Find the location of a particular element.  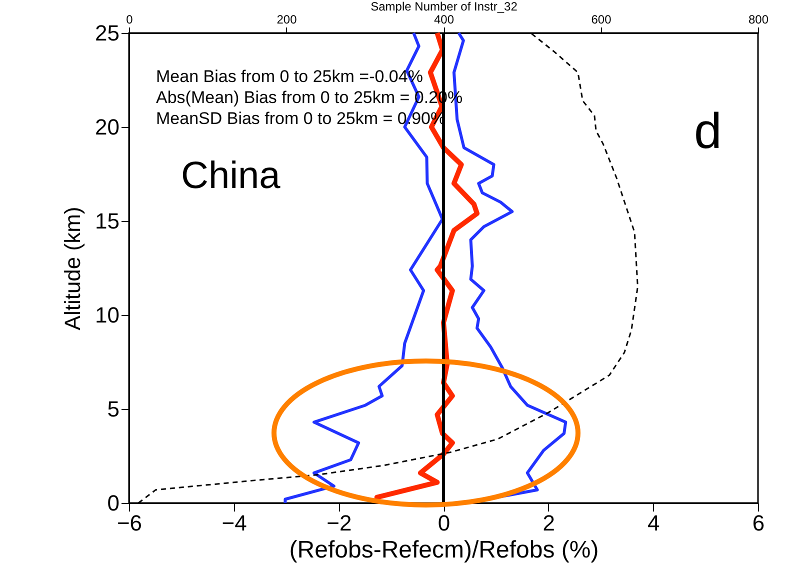

y-tick-label: 0 is located at coordinates (113, 503).